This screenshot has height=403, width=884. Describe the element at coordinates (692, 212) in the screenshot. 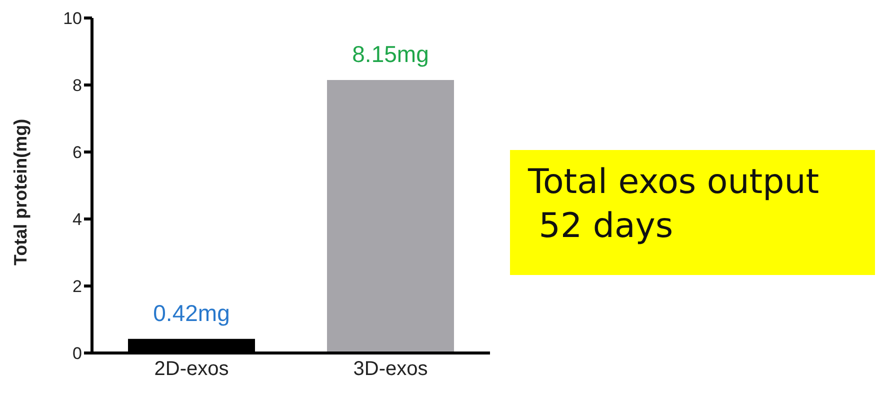

I see `text: Total exos output 52 days` at that location.